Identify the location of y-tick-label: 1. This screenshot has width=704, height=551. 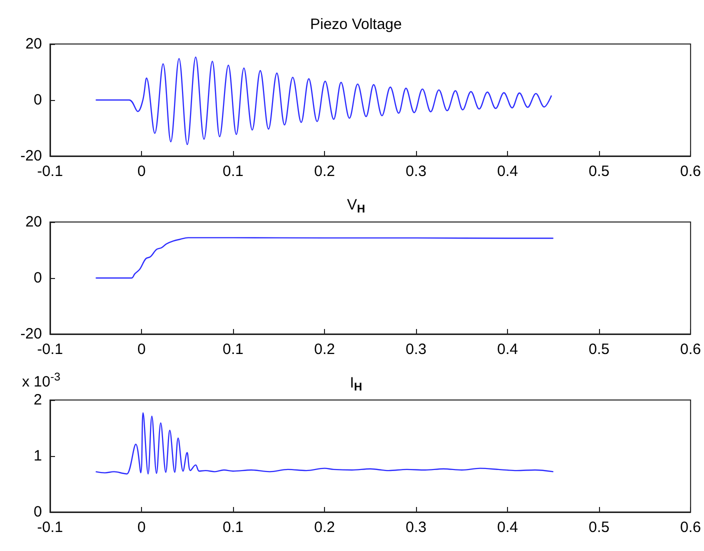
(38, 456).